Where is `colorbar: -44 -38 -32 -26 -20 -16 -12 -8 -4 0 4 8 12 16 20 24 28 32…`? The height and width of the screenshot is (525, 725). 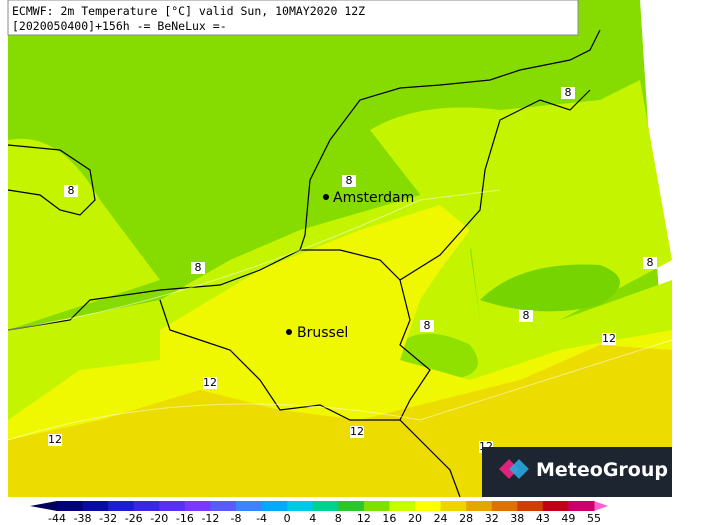
colorbar: -44 -38 -32 -26 -20 -16 -12 -8 -4 0 4 8 12 16 20 24 28 32… is located at coordinates (319, 513).